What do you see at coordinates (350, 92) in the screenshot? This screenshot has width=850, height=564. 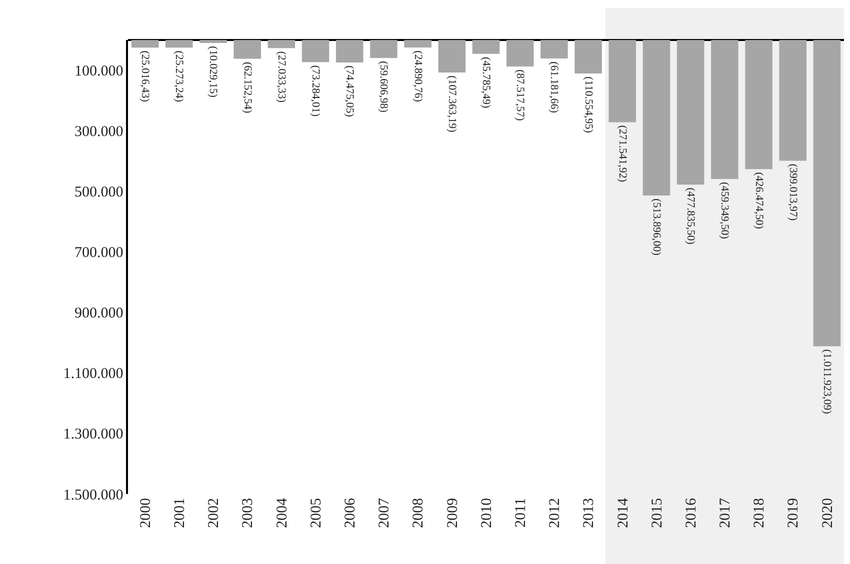 I see `data-label: (74.475,05)` at bounding box center [350, 92].